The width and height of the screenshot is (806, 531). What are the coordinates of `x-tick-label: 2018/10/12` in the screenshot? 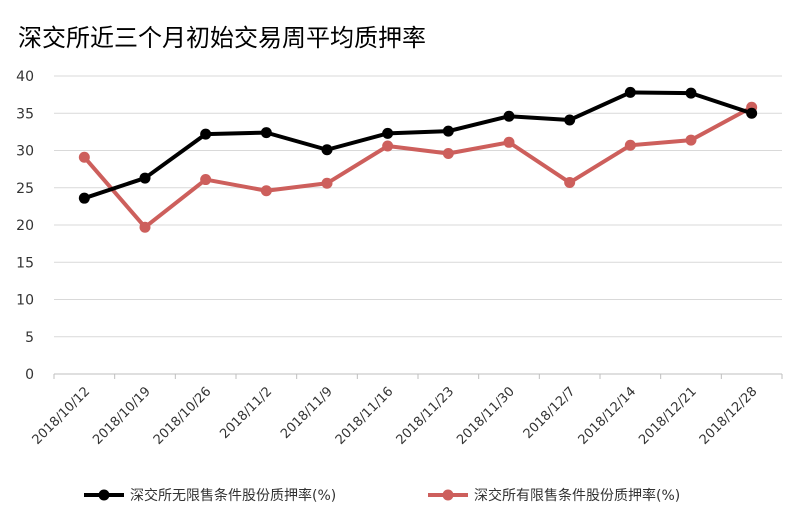 It's located at (62, 416).